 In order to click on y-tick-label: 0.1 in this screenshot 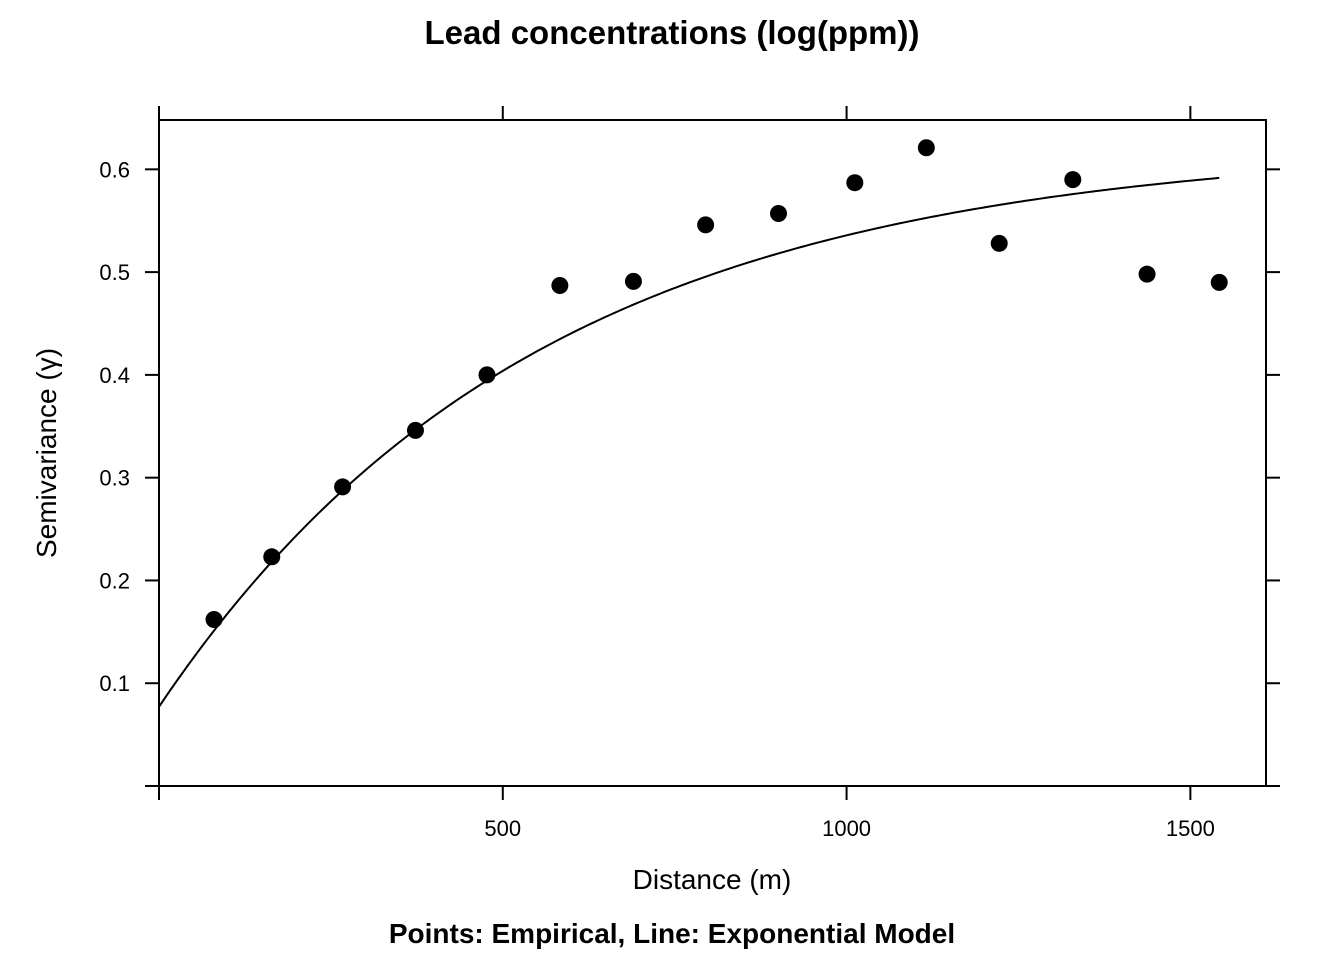, I will do `click(114, 683)`.